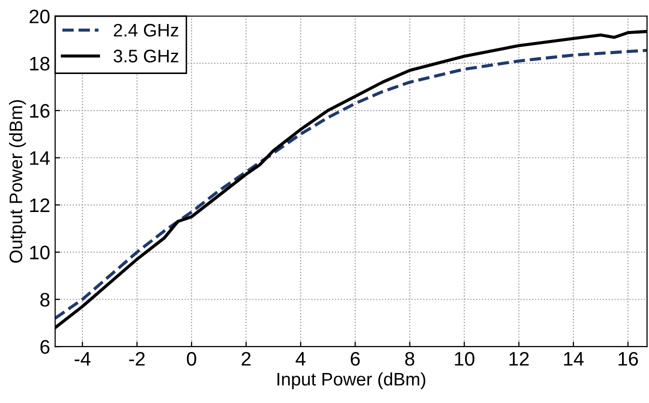 This screenshot has height=403, width=649. I want to click on y-tick-label: 18, so click(40, 63).